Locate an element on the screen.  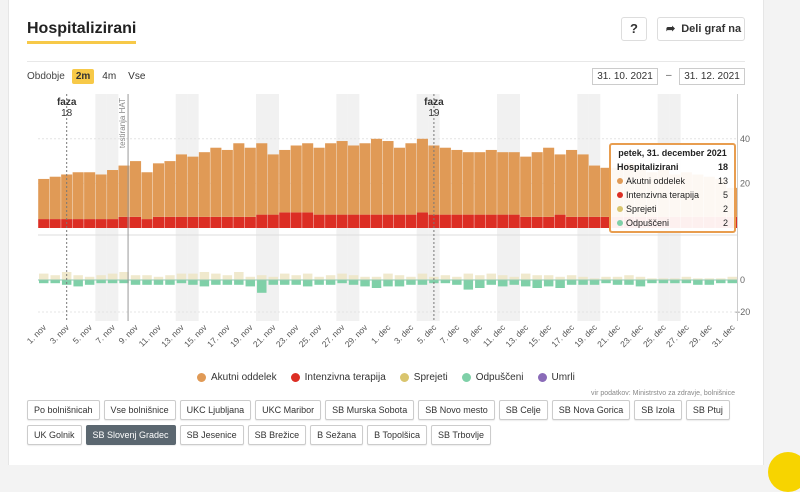
hospital-button: Po bolnišnicah is located at coordinates (63, 410).